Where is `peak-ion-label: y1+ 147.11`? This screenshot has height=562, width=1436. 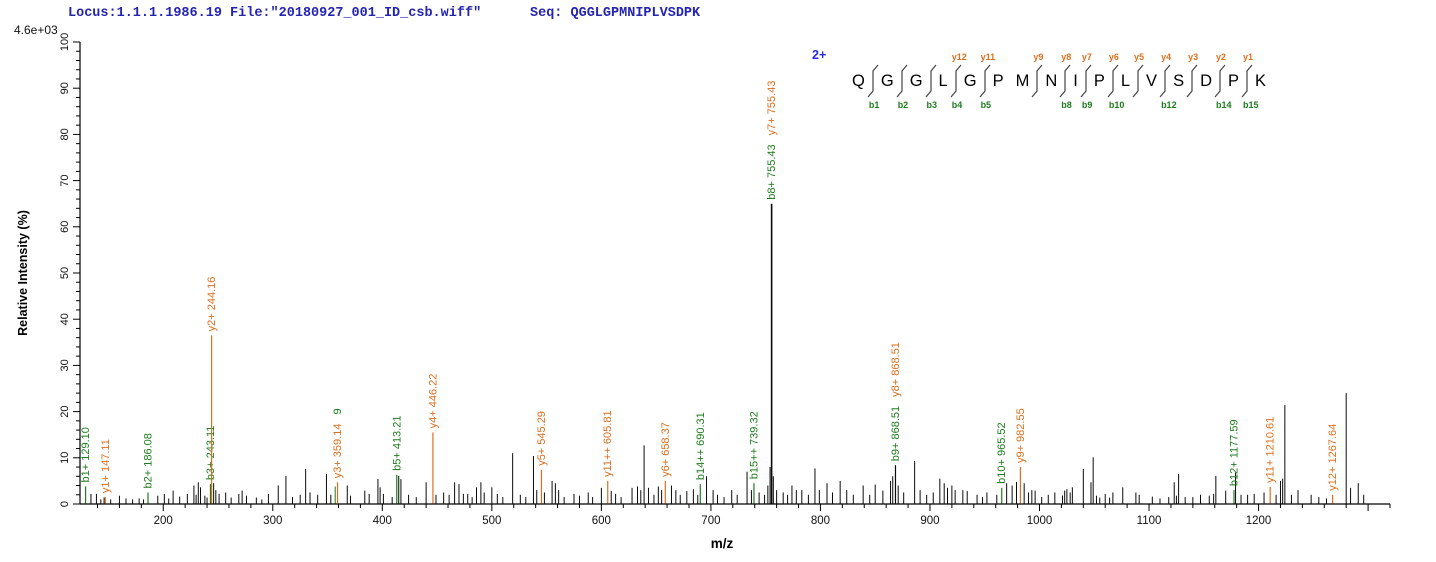 peak-ion-label: y1+ 147.11 is located at coordinates (106, 466).